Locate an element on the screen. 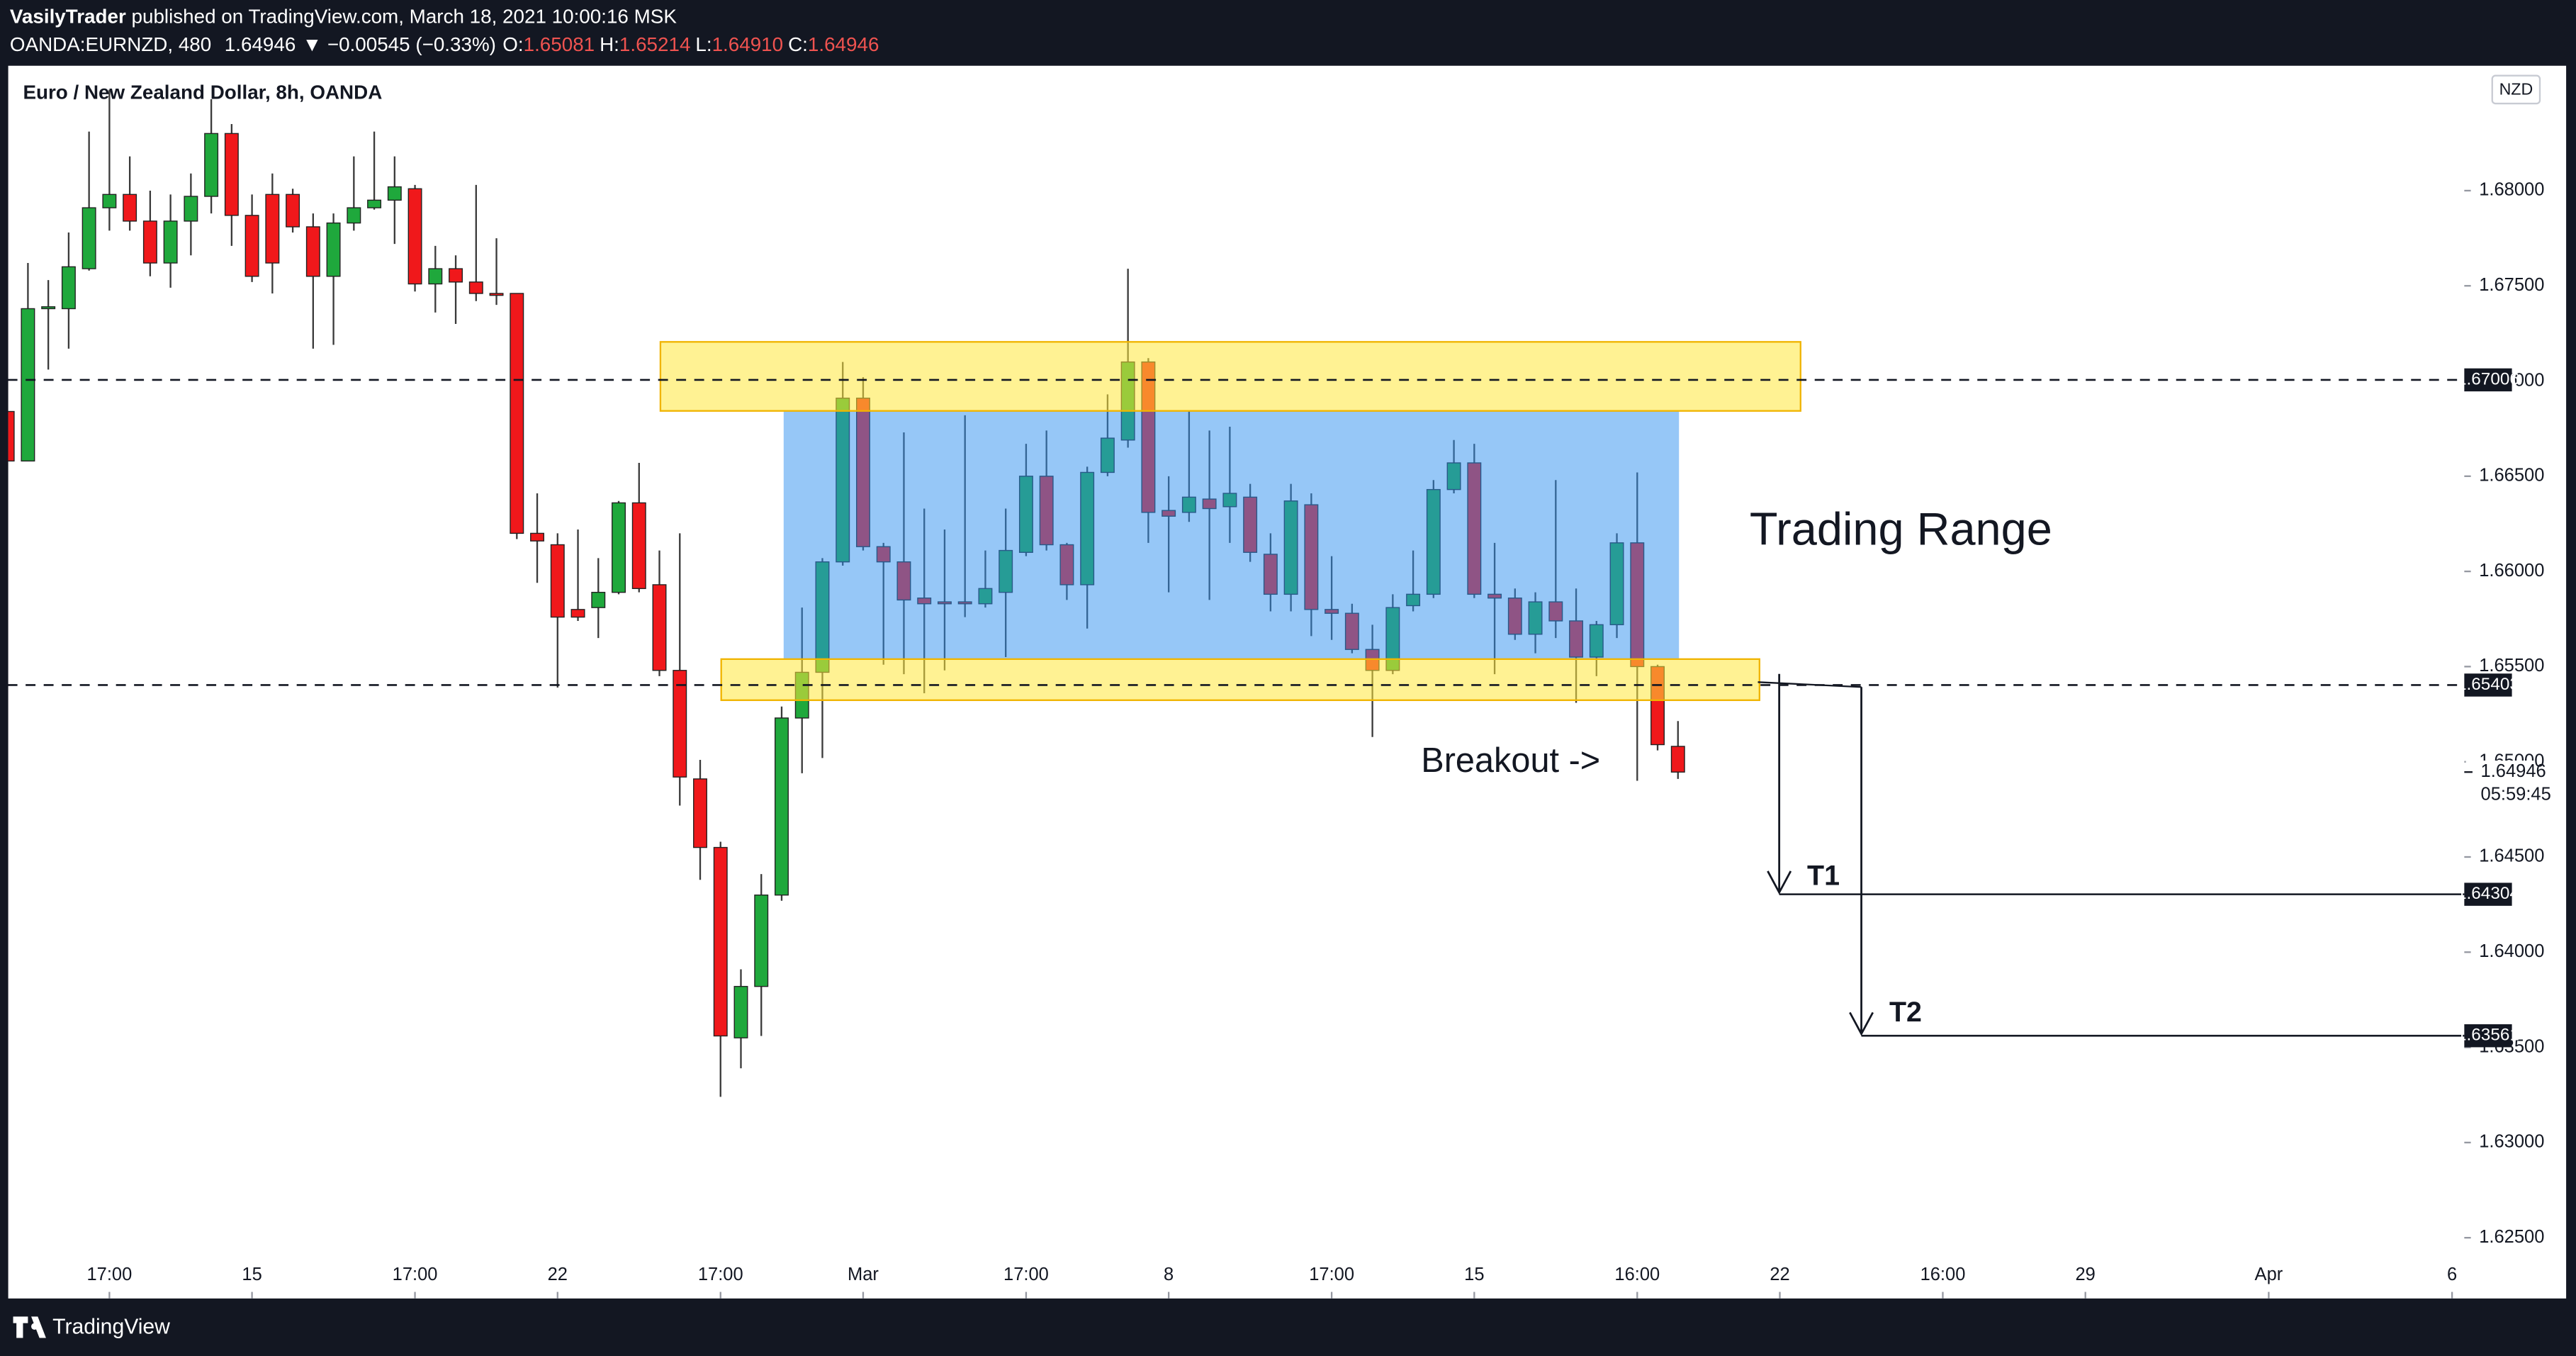 The image size is (2576, 1356). ohlc-value: 1.64946 is located at coordinates (844, 44).